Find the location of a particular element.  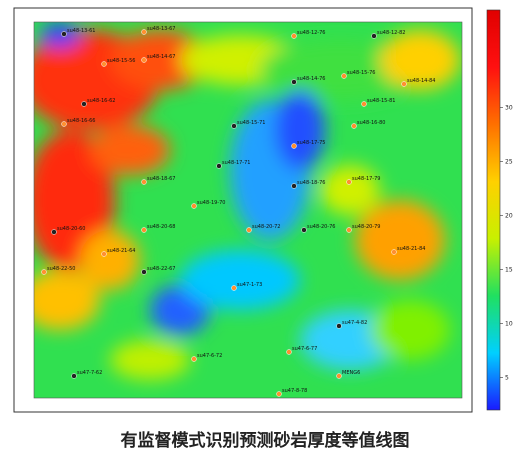

well-label: su48-19-70 is located at coordinates (211, 203).